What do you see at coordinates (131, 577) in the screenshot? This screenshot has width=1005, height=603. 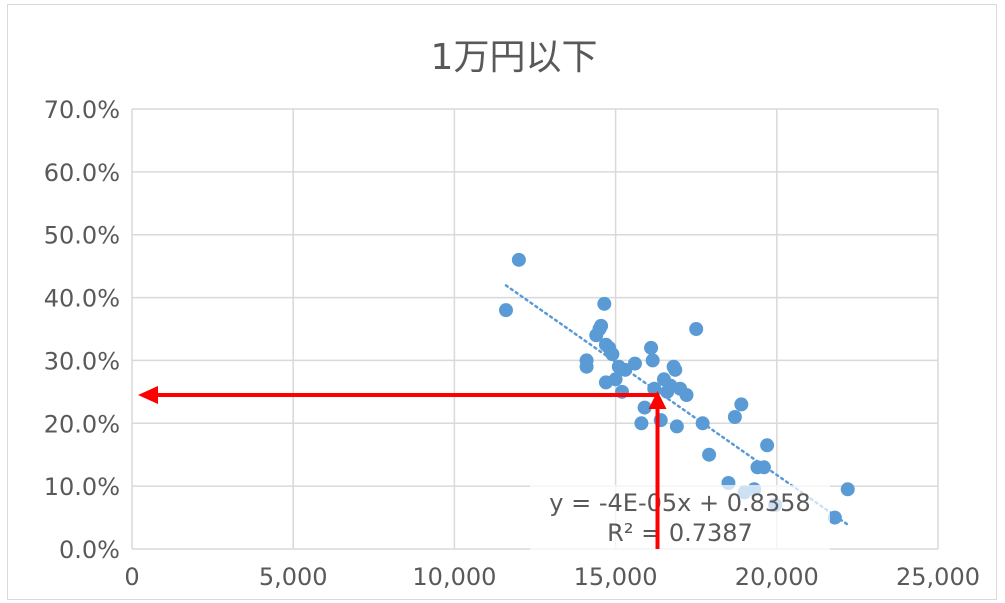 I see `x-tick-label: 0` at bounding box center [131, 577].